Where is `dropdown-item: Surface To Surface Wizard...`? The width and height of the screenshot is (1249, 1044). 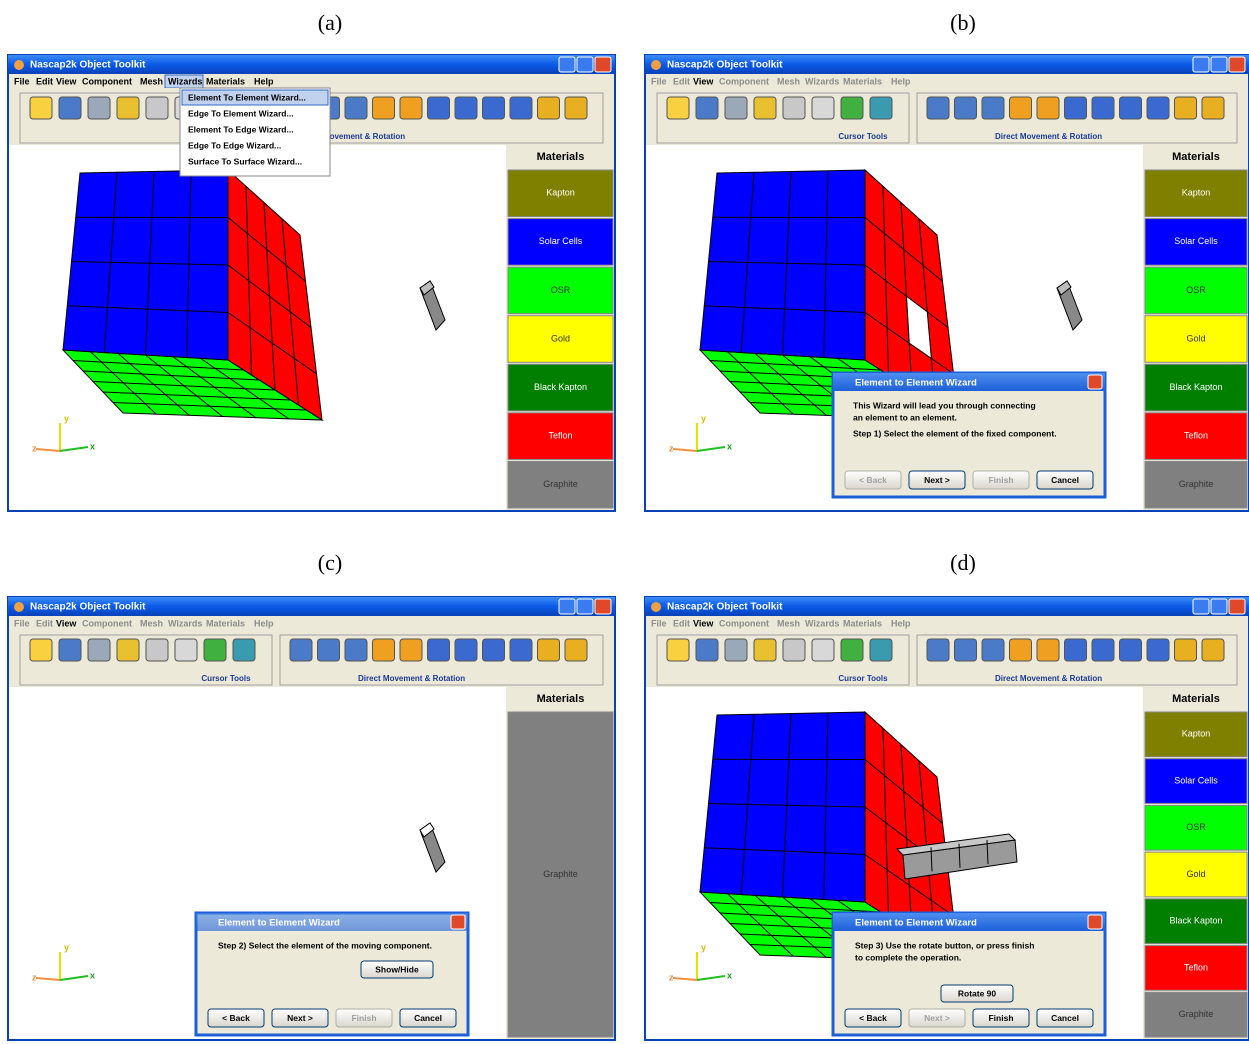 dropdown-item: Surface To Surface Wizard... is located at coordinates (245, 161).